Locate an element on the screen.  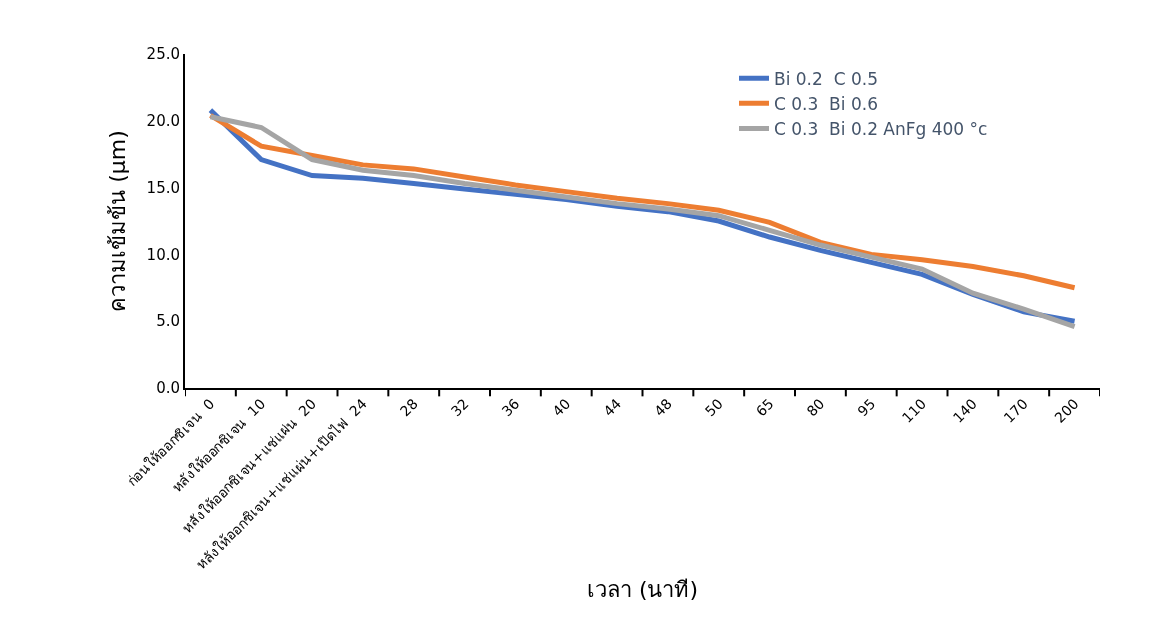
legend-label: Bi 0.2 C 0.5 is located at coordinates (826, 78).